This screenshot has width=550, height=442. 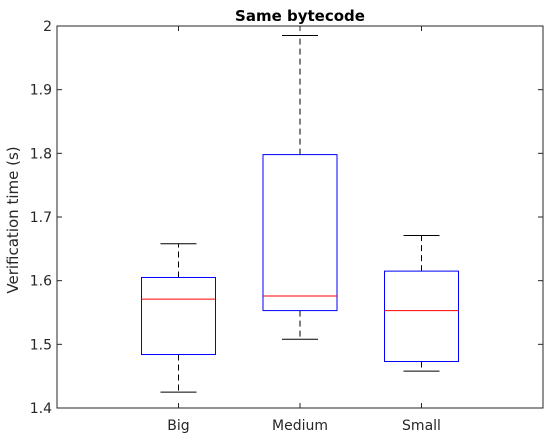 I want to click on y-tick-label: 1.7, so click(x=41, y=218).